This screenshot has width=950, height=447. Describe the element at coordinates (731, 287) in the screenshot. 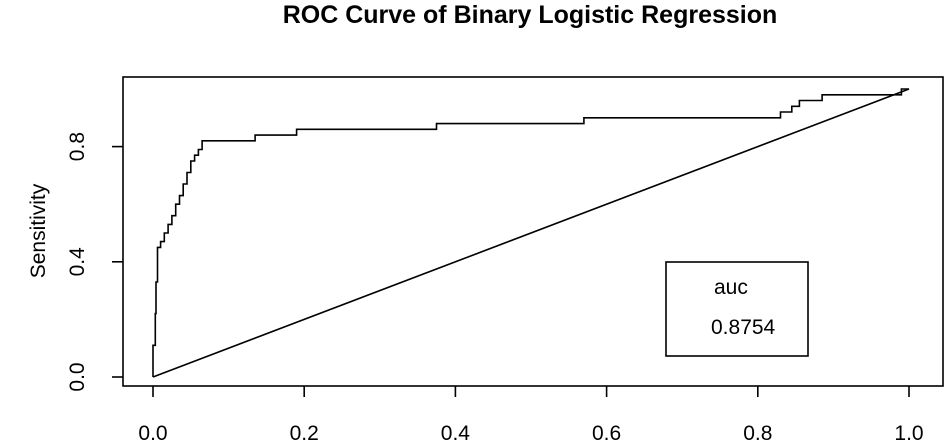

I see `auc-legend-title: auc` at that location.